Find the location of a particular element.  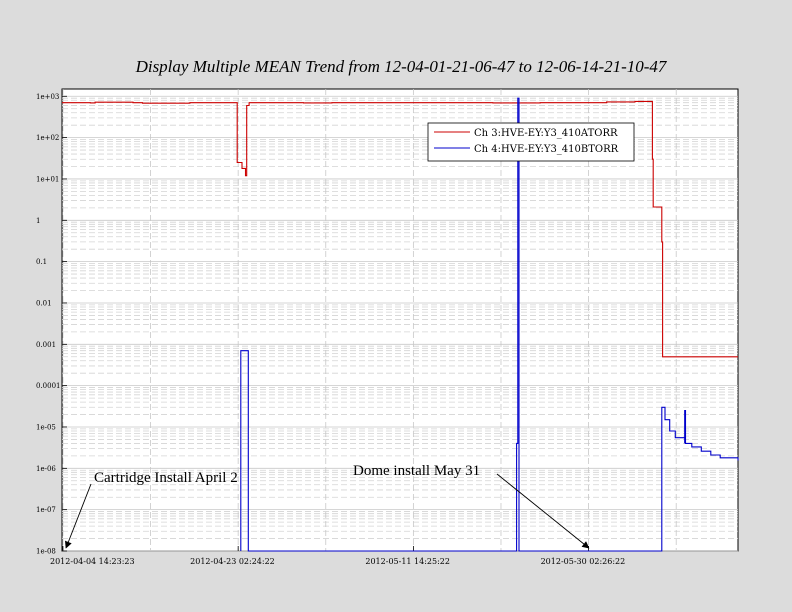

x-tick-label: 2012-04-04 14:23:23 is located at coordinates (92, 561).